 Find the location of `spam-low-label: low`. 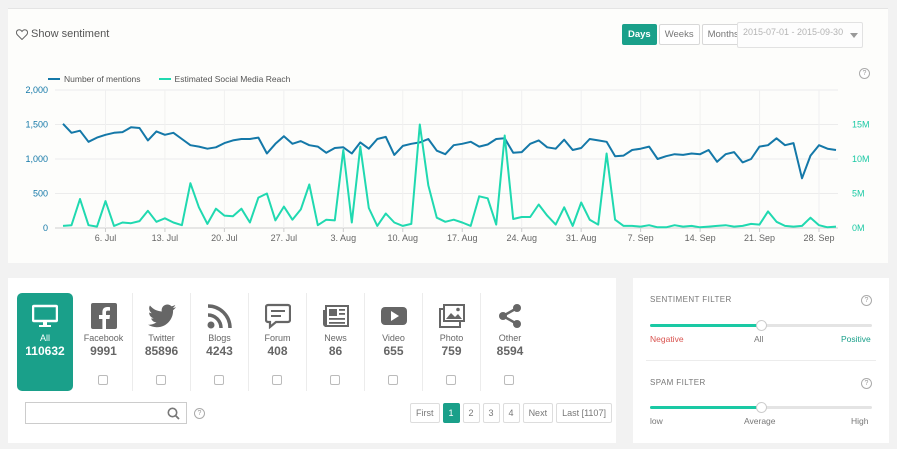

spam-low-label: low is located at coordinates (656, 421).